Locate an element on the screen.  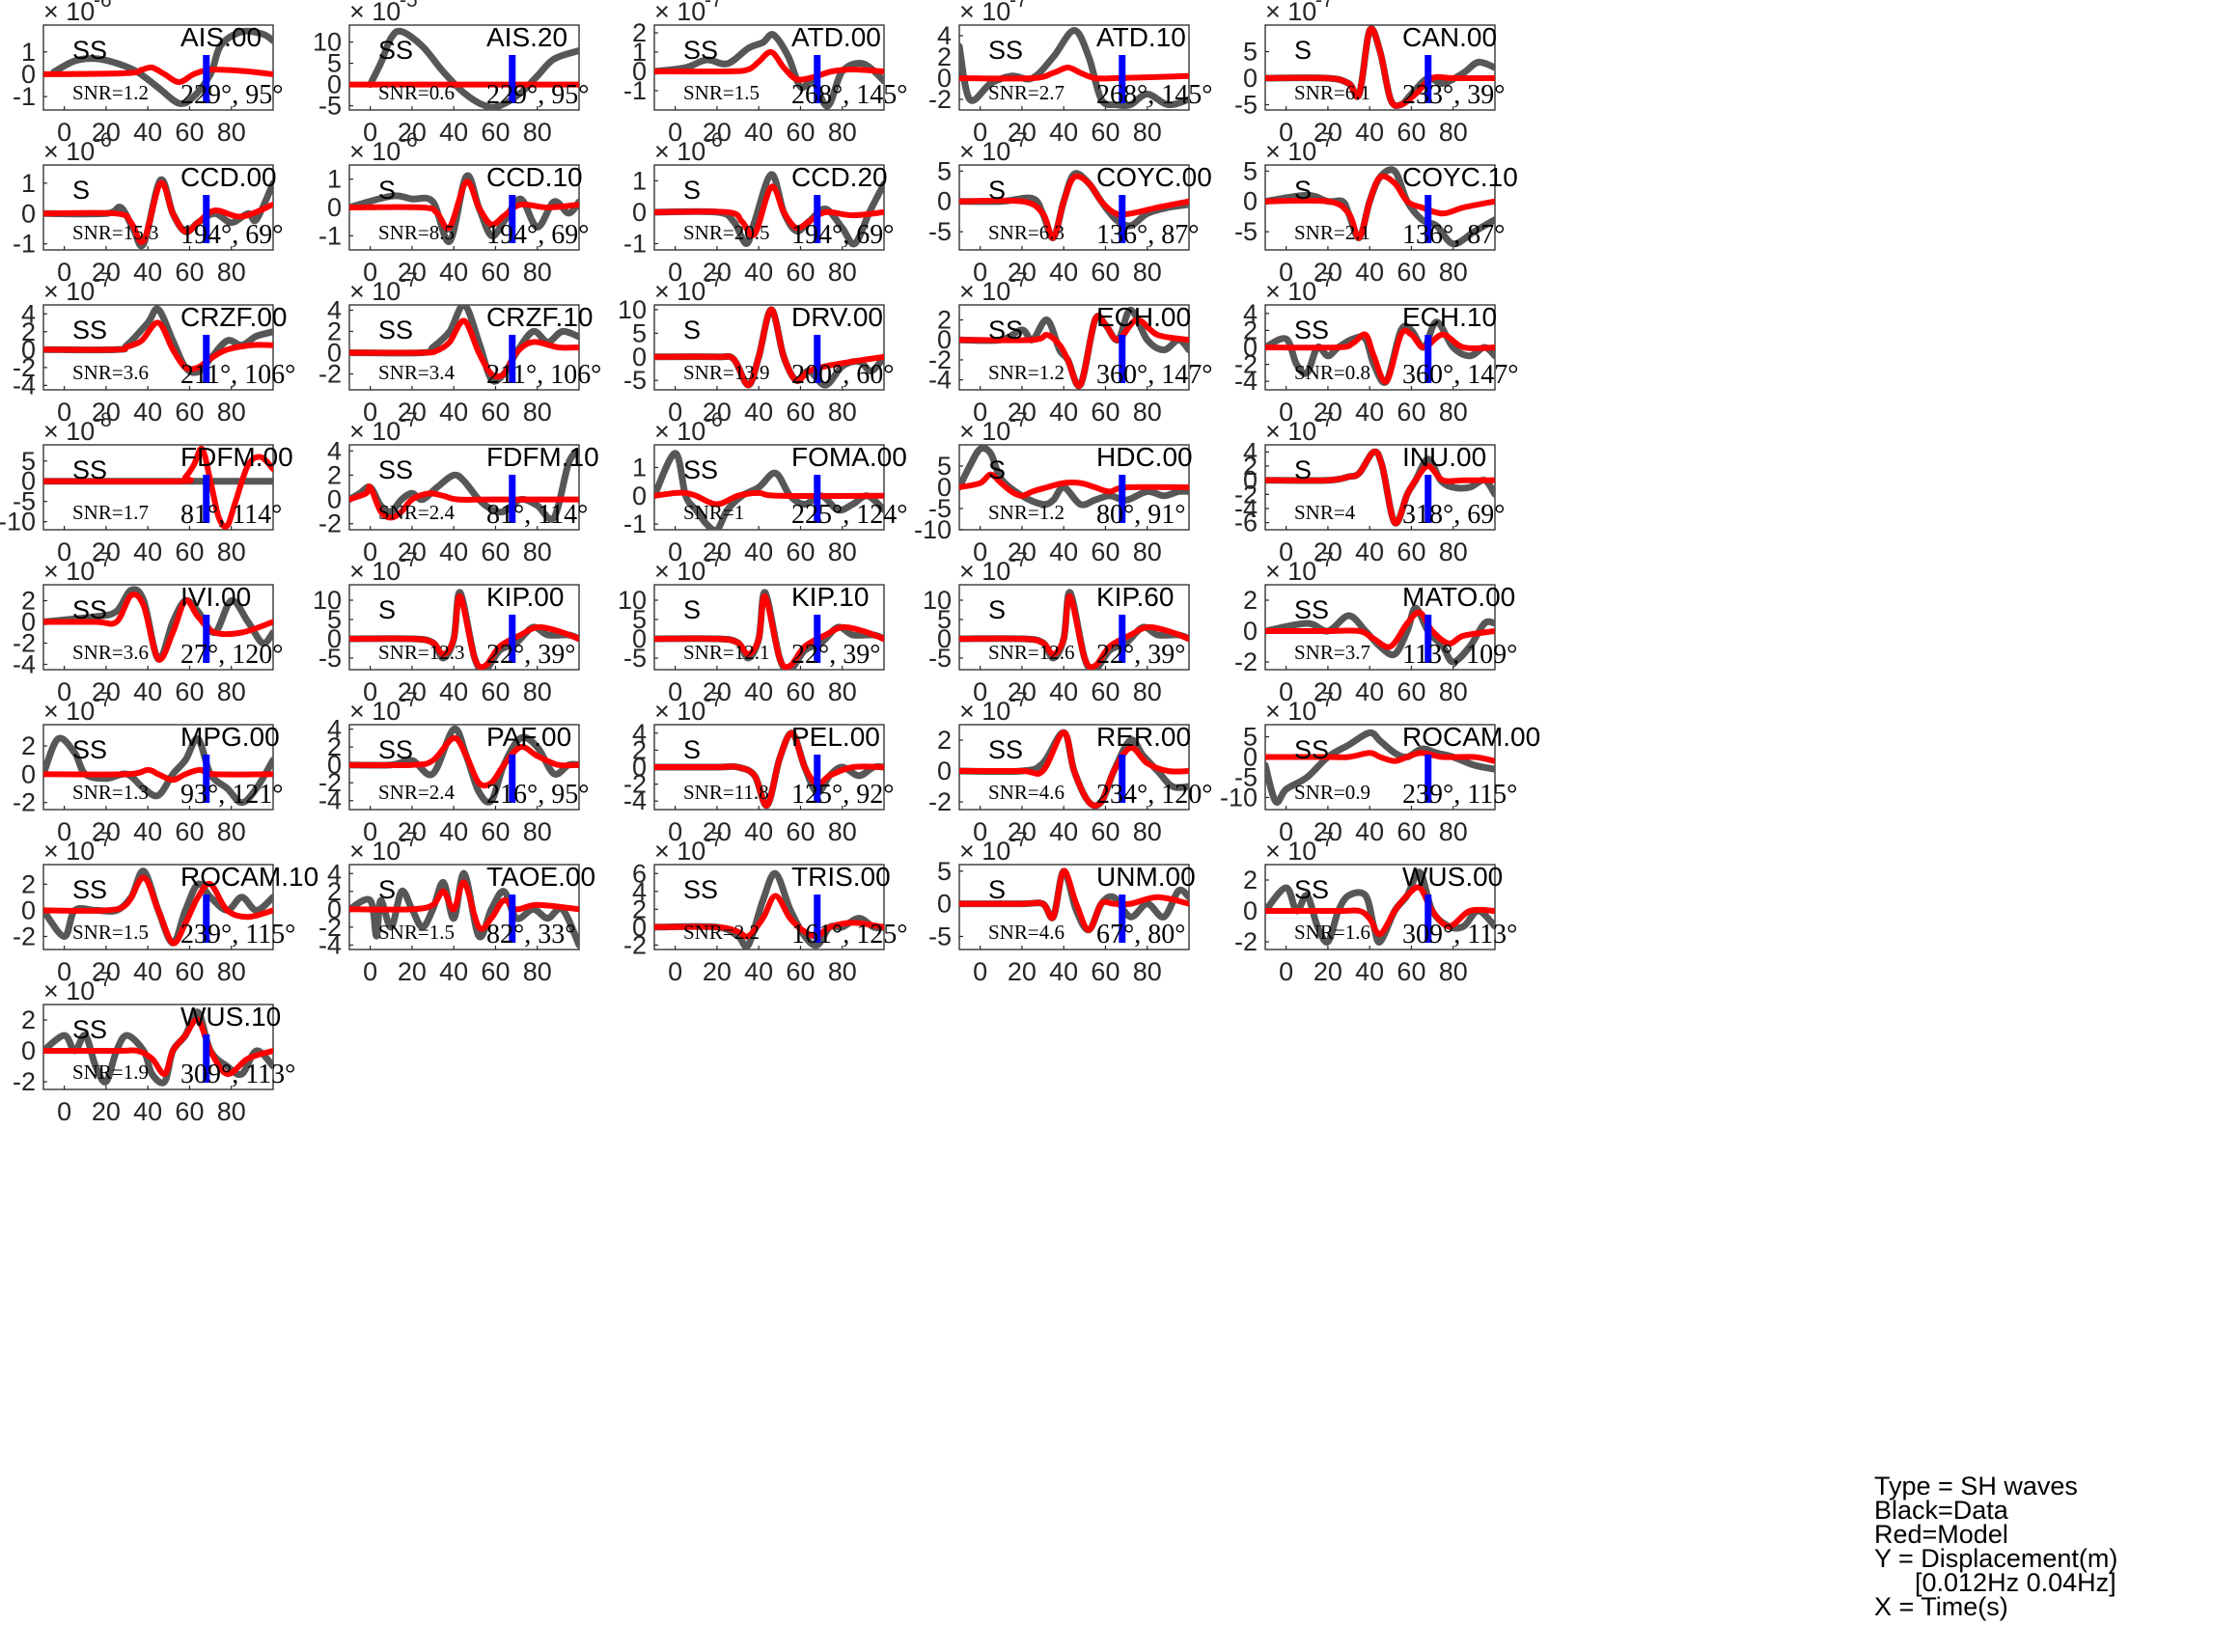
y-tick-label: -10 is located at coordinates (933, 529).